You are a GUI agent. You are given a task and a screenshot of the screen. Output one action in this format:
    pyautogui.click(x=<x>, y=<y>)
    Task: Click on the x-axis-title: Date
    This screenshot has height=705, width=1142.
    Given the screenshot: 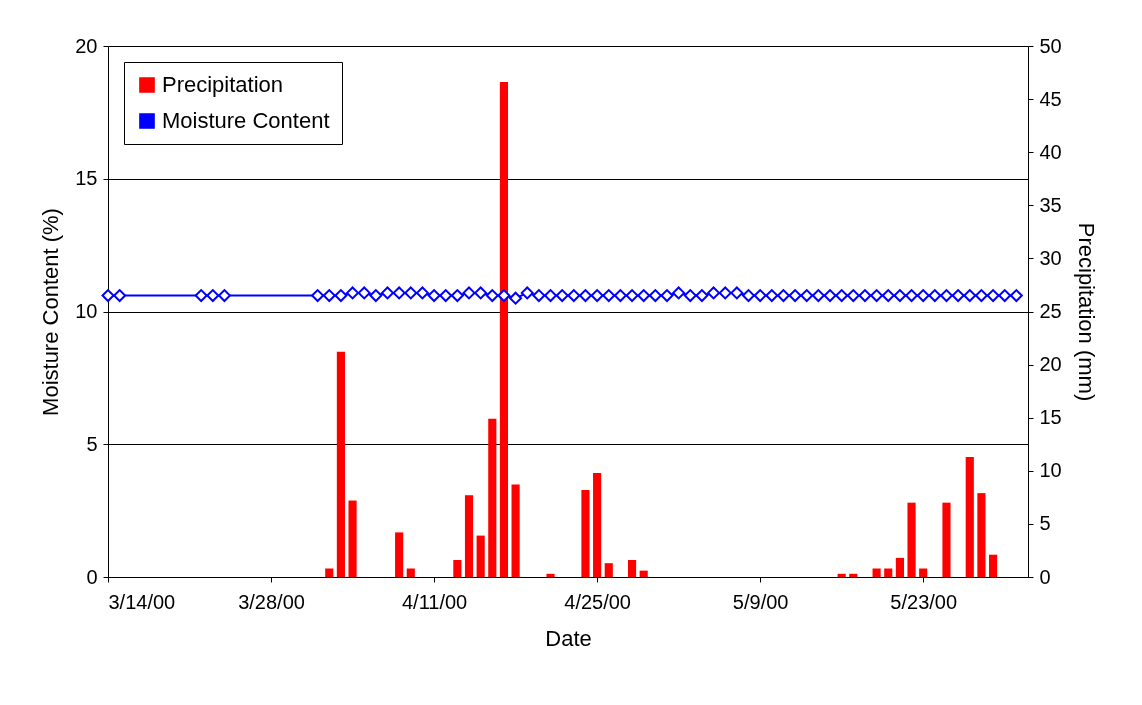 What is the action you would take?
    pyautogui.click(x=568, y=638)
    